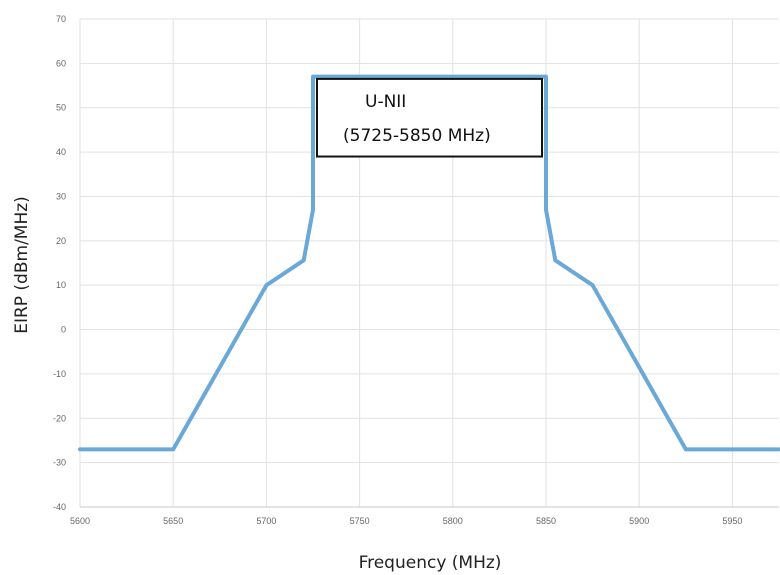 The height and width of the screenshot is (575, 780). Describe the element at coordinates (173, 521) in the screenshot. I see `x-tick-label: 5650` at that location.